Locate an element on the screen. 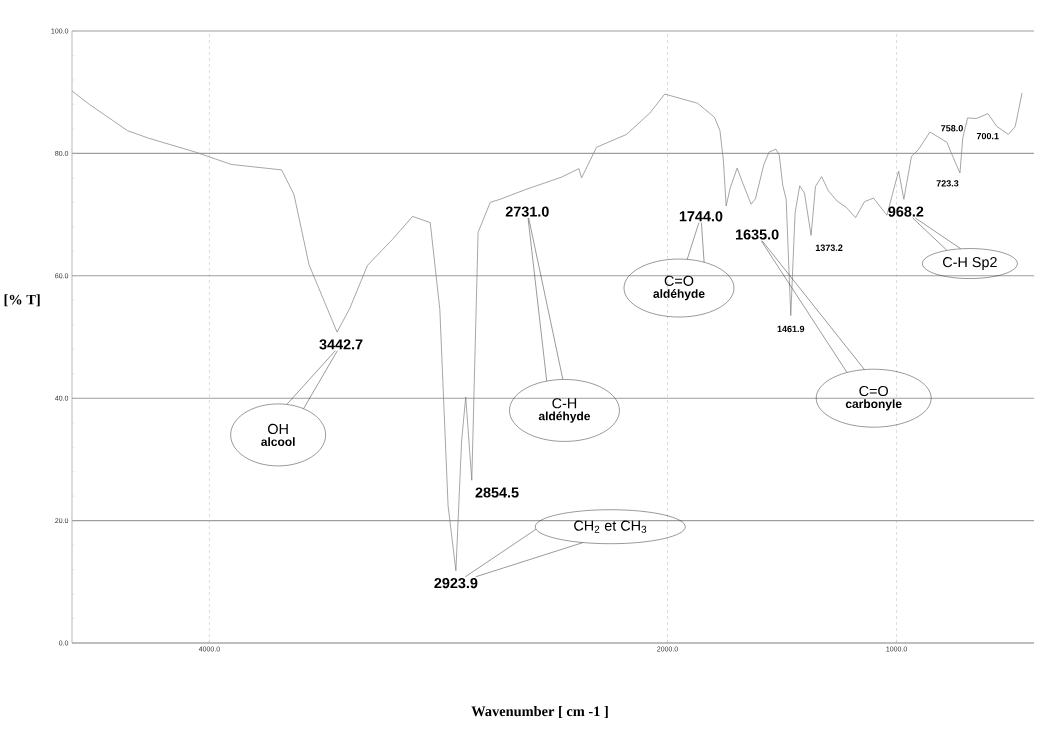  x-axis-title: Wavenumber [ cm -1 ] is located at coordinates (539, 712).